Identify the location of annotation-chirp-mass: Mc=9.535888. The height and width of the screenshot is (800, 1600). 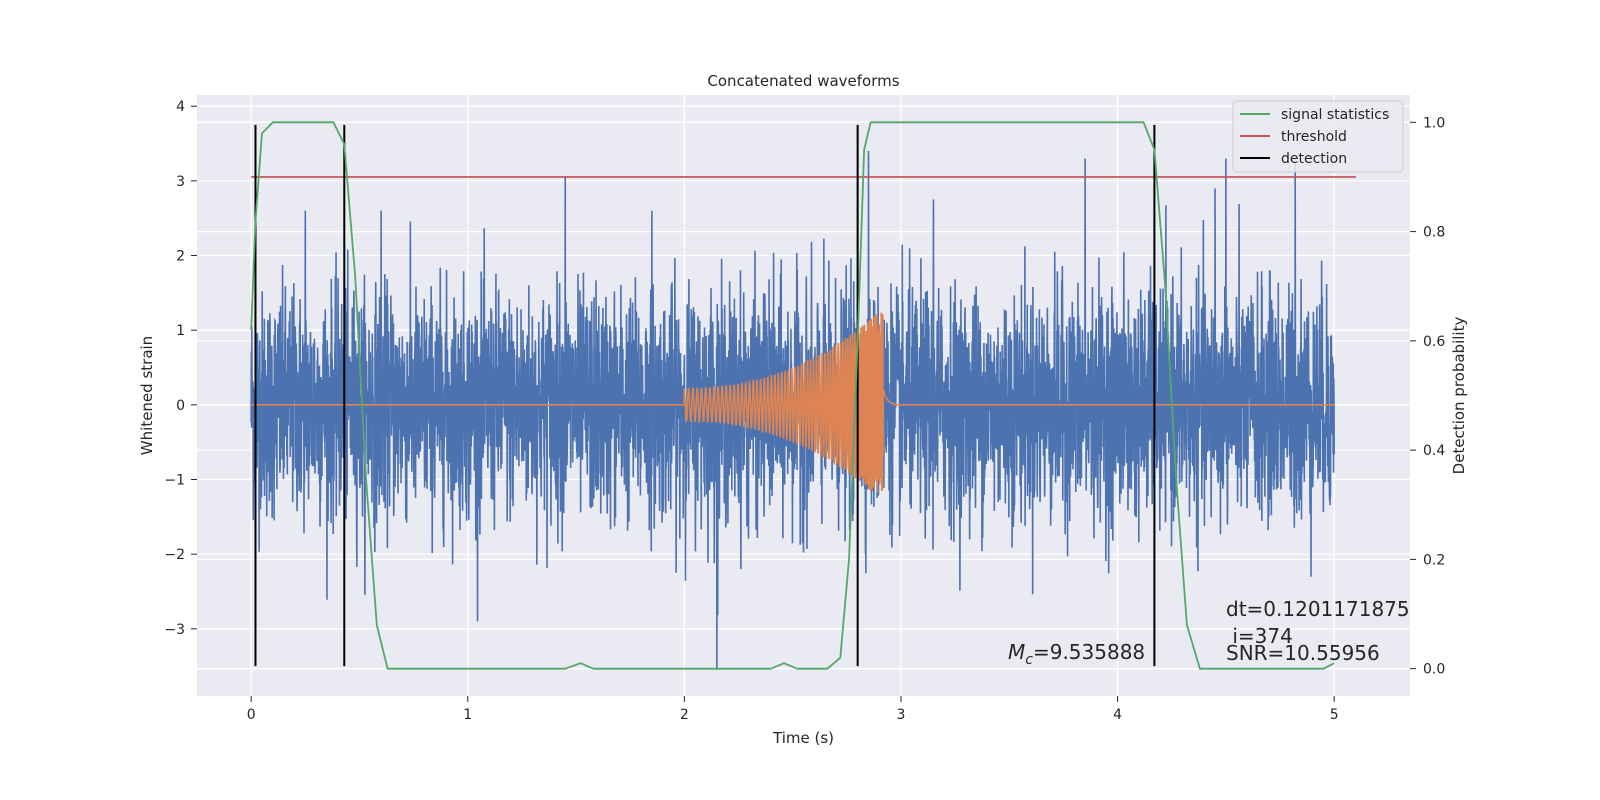
(1076, 654).